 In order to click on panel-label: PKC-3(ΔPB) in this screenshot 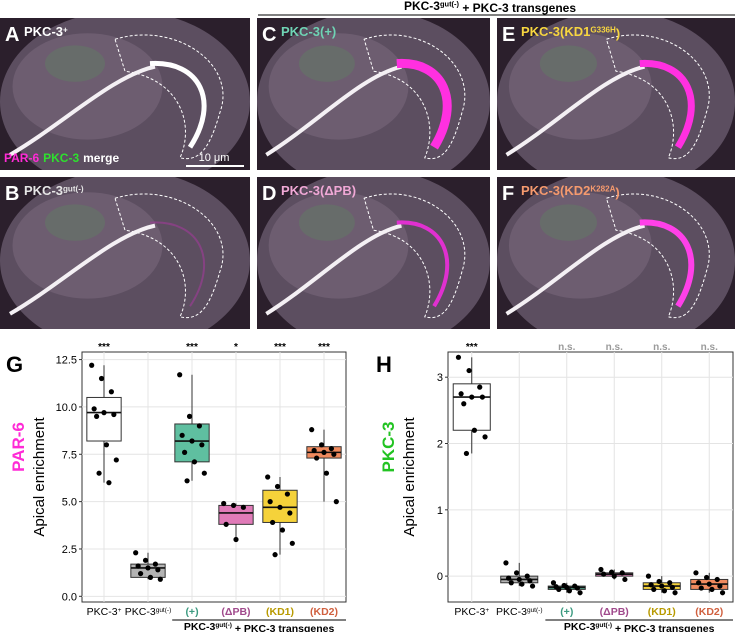, I will do `click(318, 190)`.